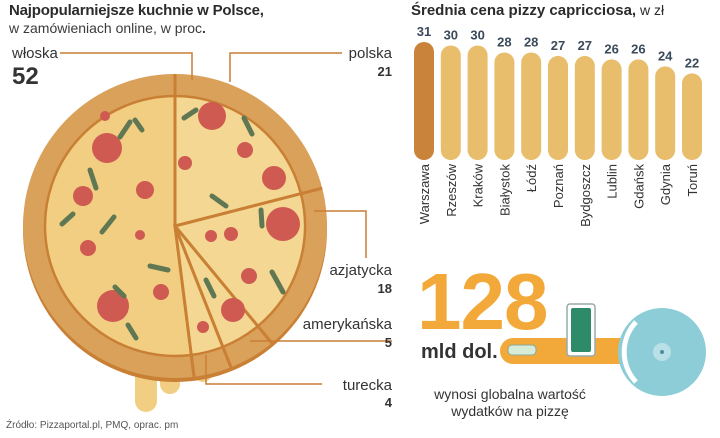 The height and width of the screenshot is (438, 720). I want to click on bar-category-label-9: Gdynia, so click(665, 184).